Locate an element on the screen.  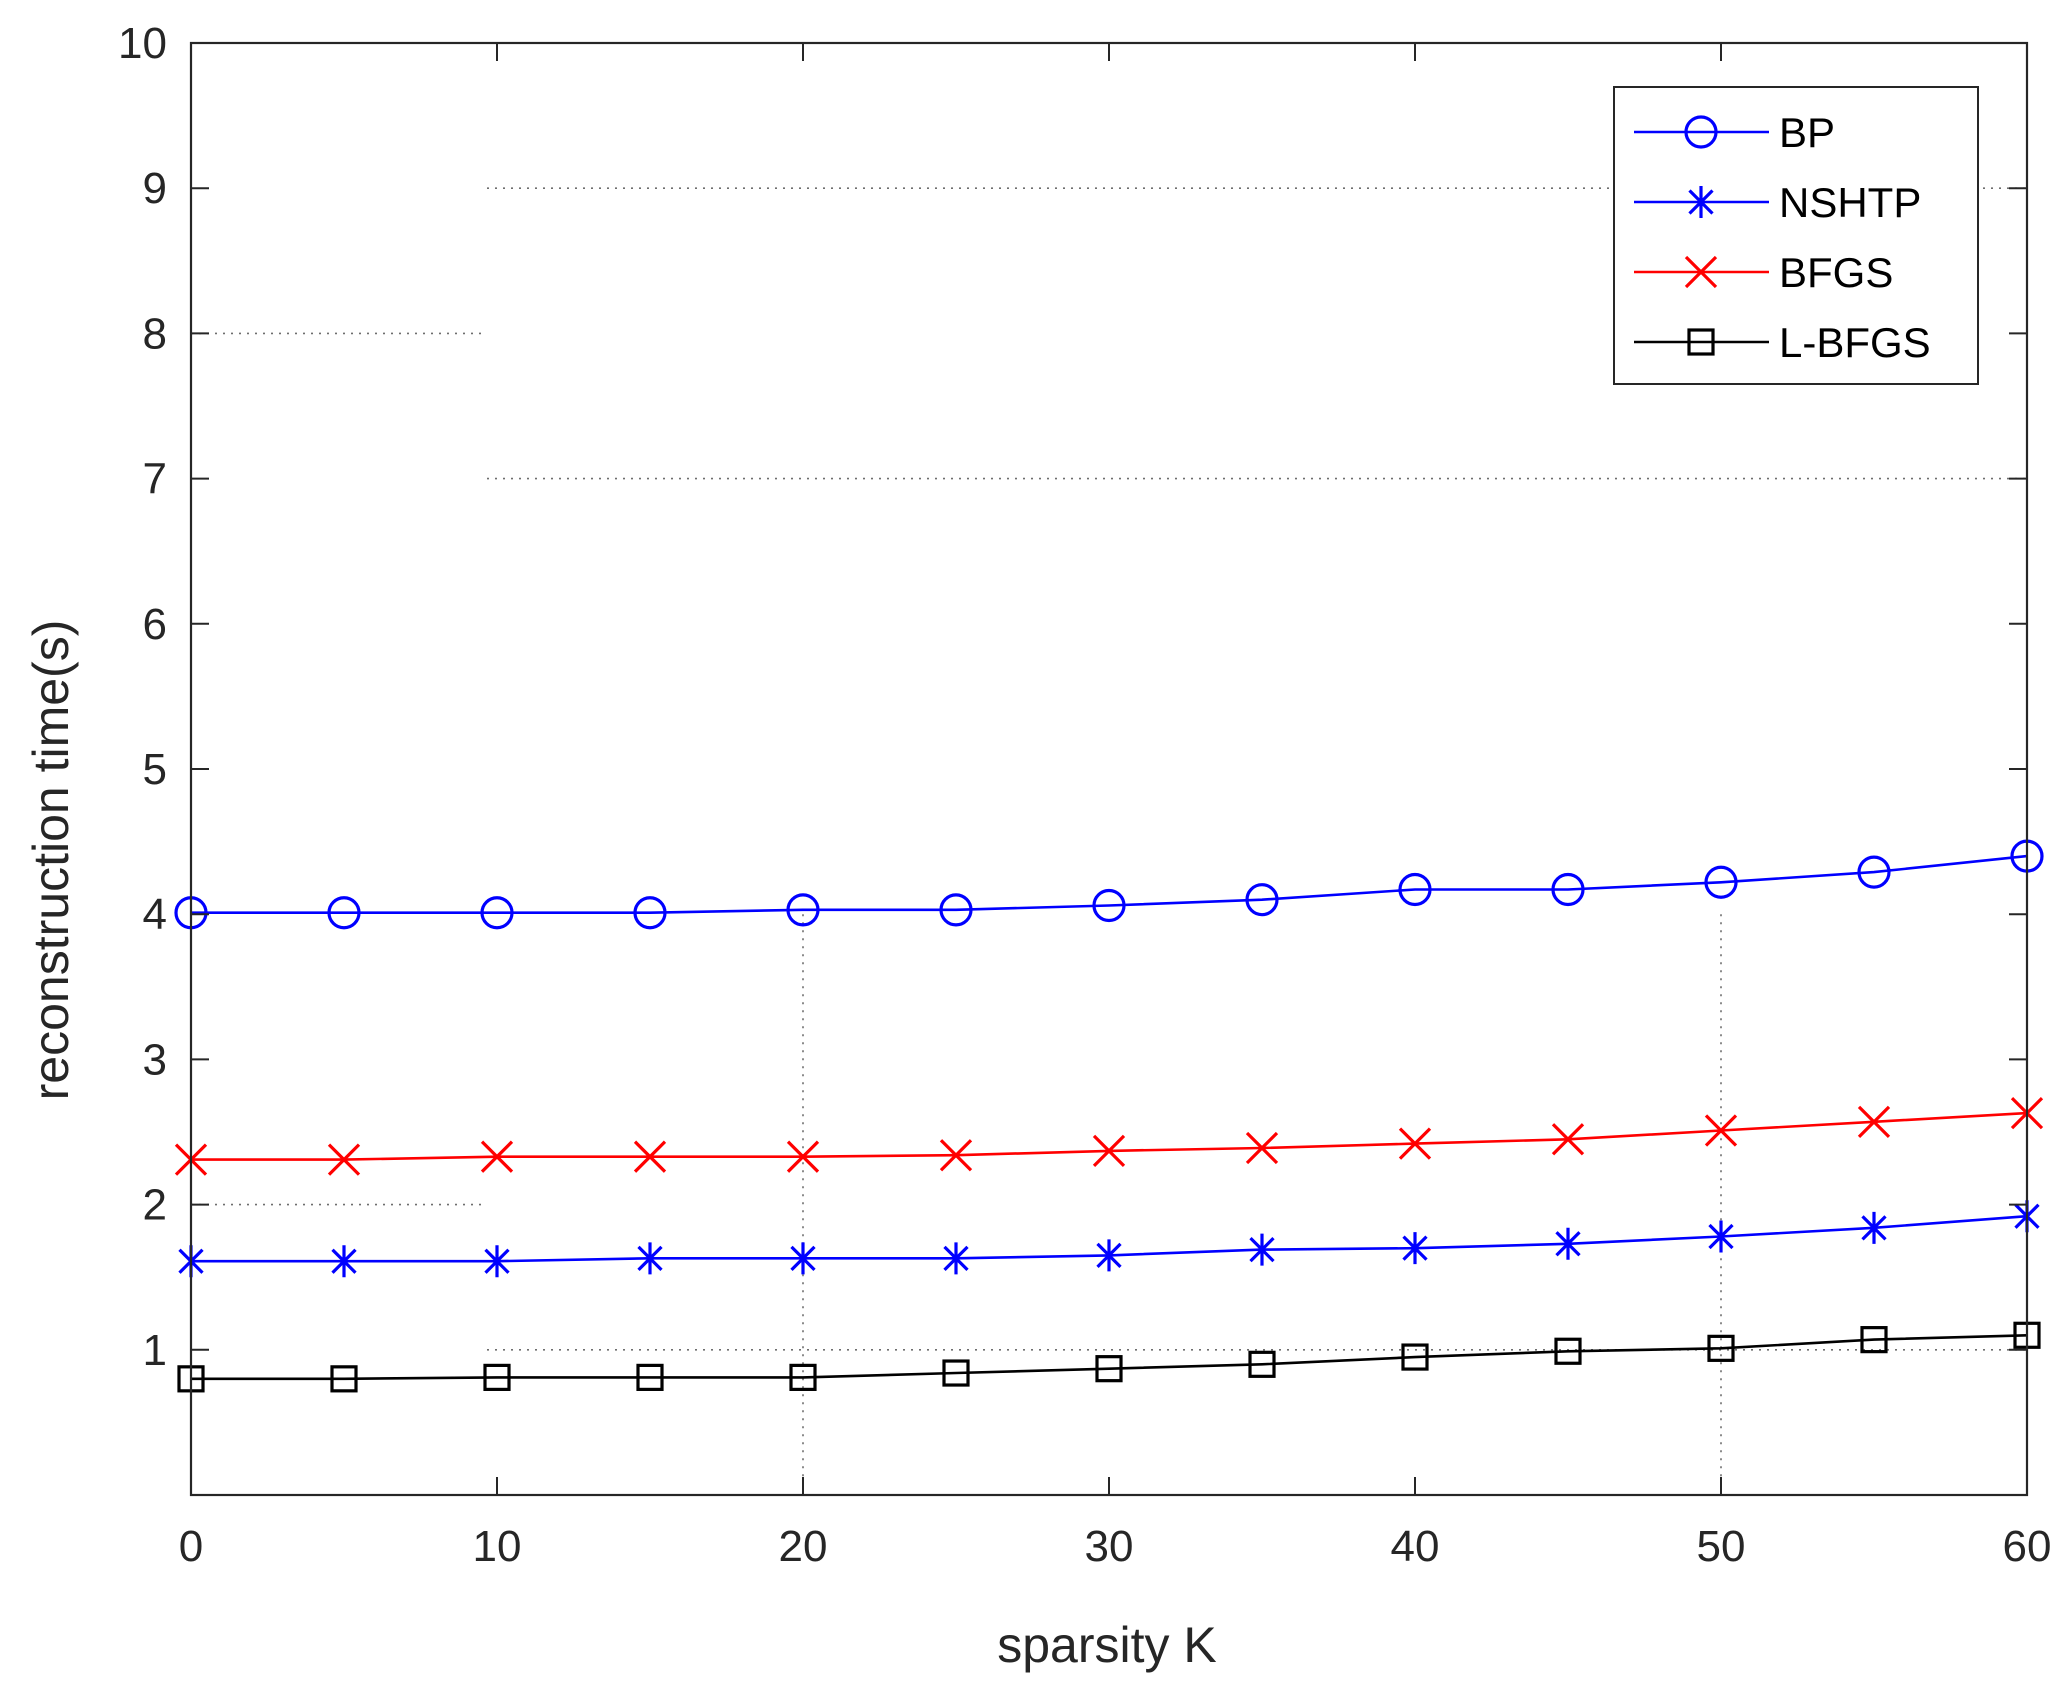
y-tick-label: 7 is located at coordinates (155, 479).